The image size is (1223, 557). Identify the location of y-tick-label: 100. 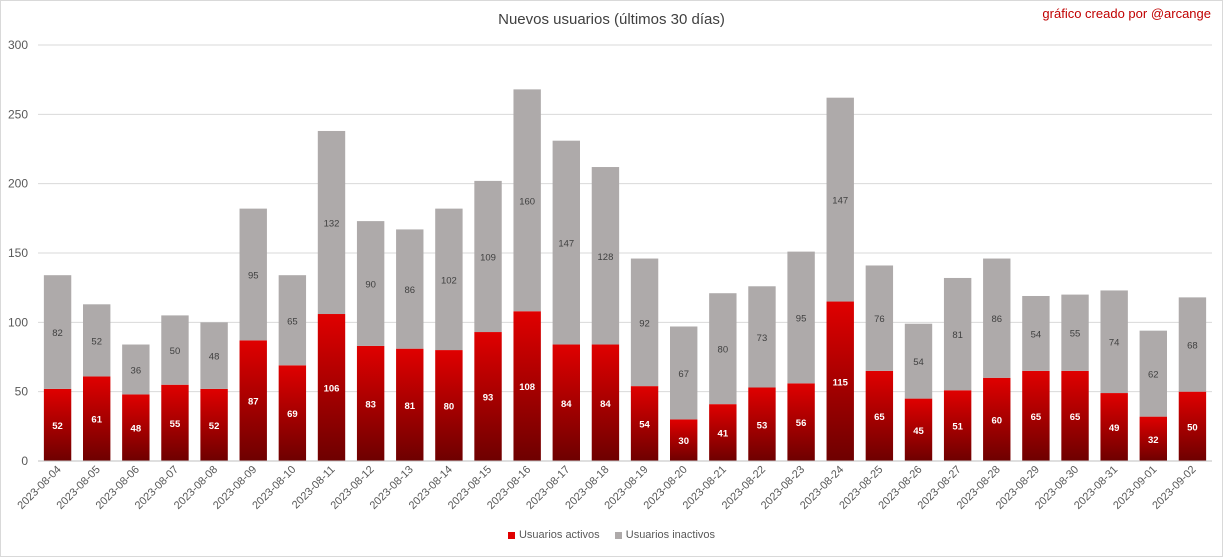
(18, 322).